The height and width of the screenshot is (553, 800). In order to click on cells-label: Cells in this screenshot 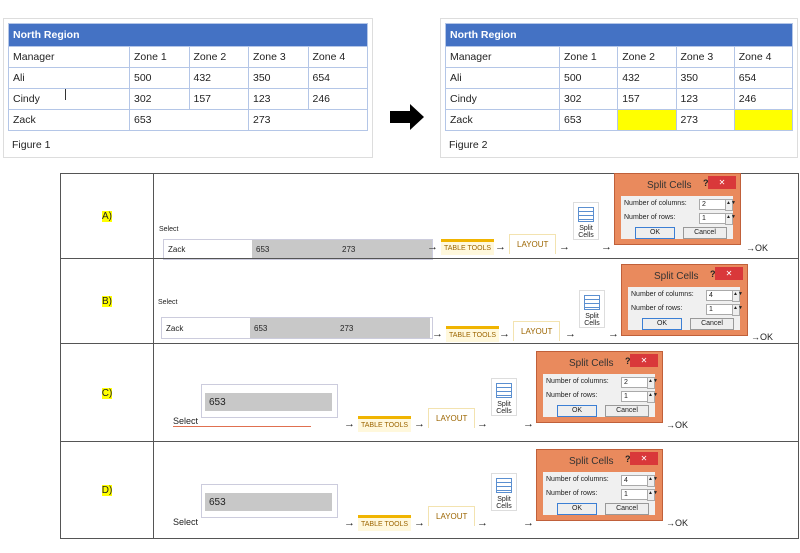, I will do `click(586, 235)`.